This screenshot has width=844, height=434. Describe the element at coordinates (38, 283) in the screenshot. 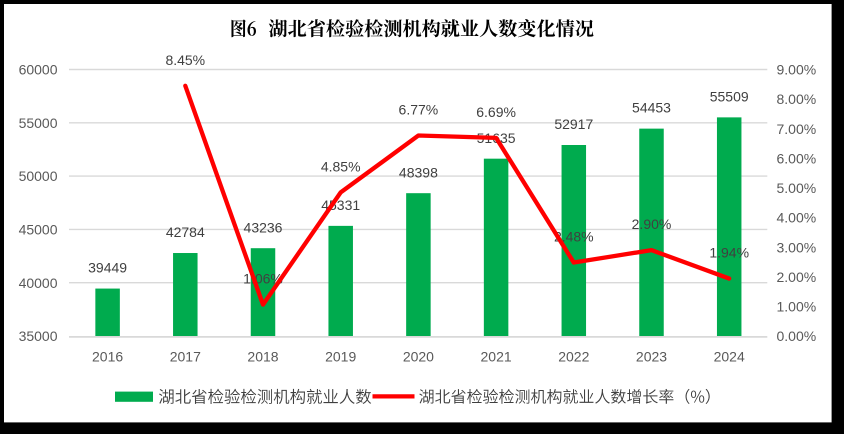

I see `svg-text: 40000` at that location.